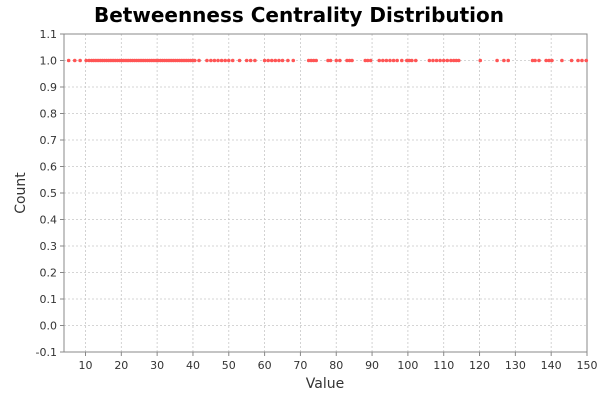 This screenshot has height=405, width=600. Describe the element at coordinates (121, 365) in the screenshot. I see `x-tick-label: 20` at that location.